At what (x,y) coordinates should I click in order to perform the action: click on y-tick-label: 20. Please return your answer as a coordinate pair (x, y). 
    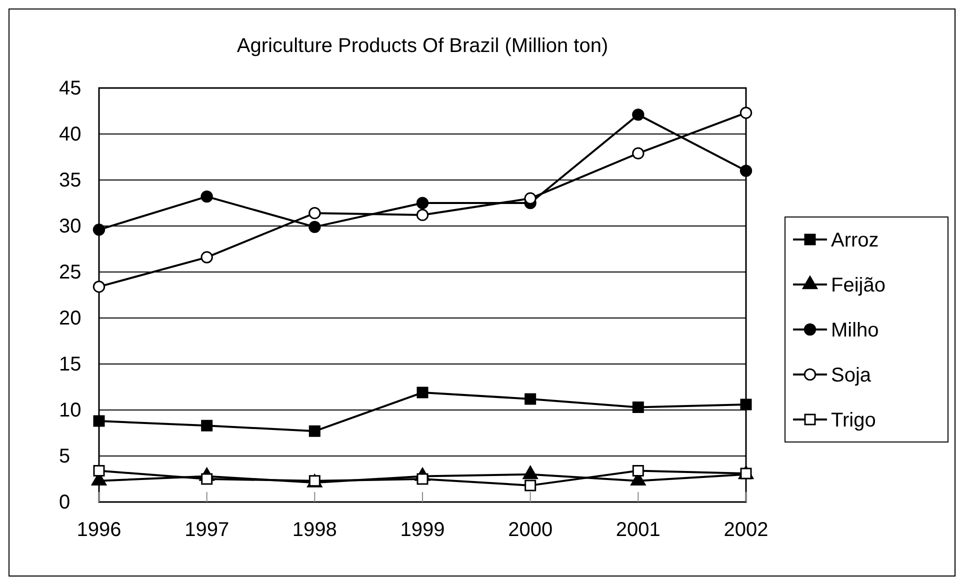
    Looking at the image, I should click on (70, 318).